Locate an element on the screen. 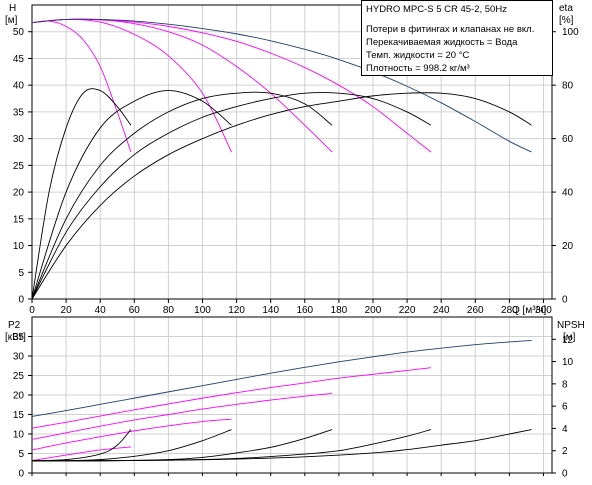 Image resolution: width=592 pixels, height=485 pixels. x-tick-label: 100 is located at coordinates (202, 310).